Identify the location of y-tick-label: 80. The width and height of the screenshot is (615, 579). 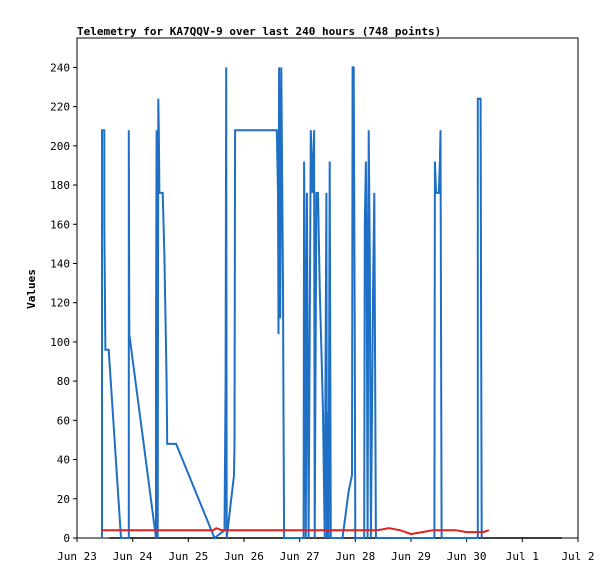
(63, 381).